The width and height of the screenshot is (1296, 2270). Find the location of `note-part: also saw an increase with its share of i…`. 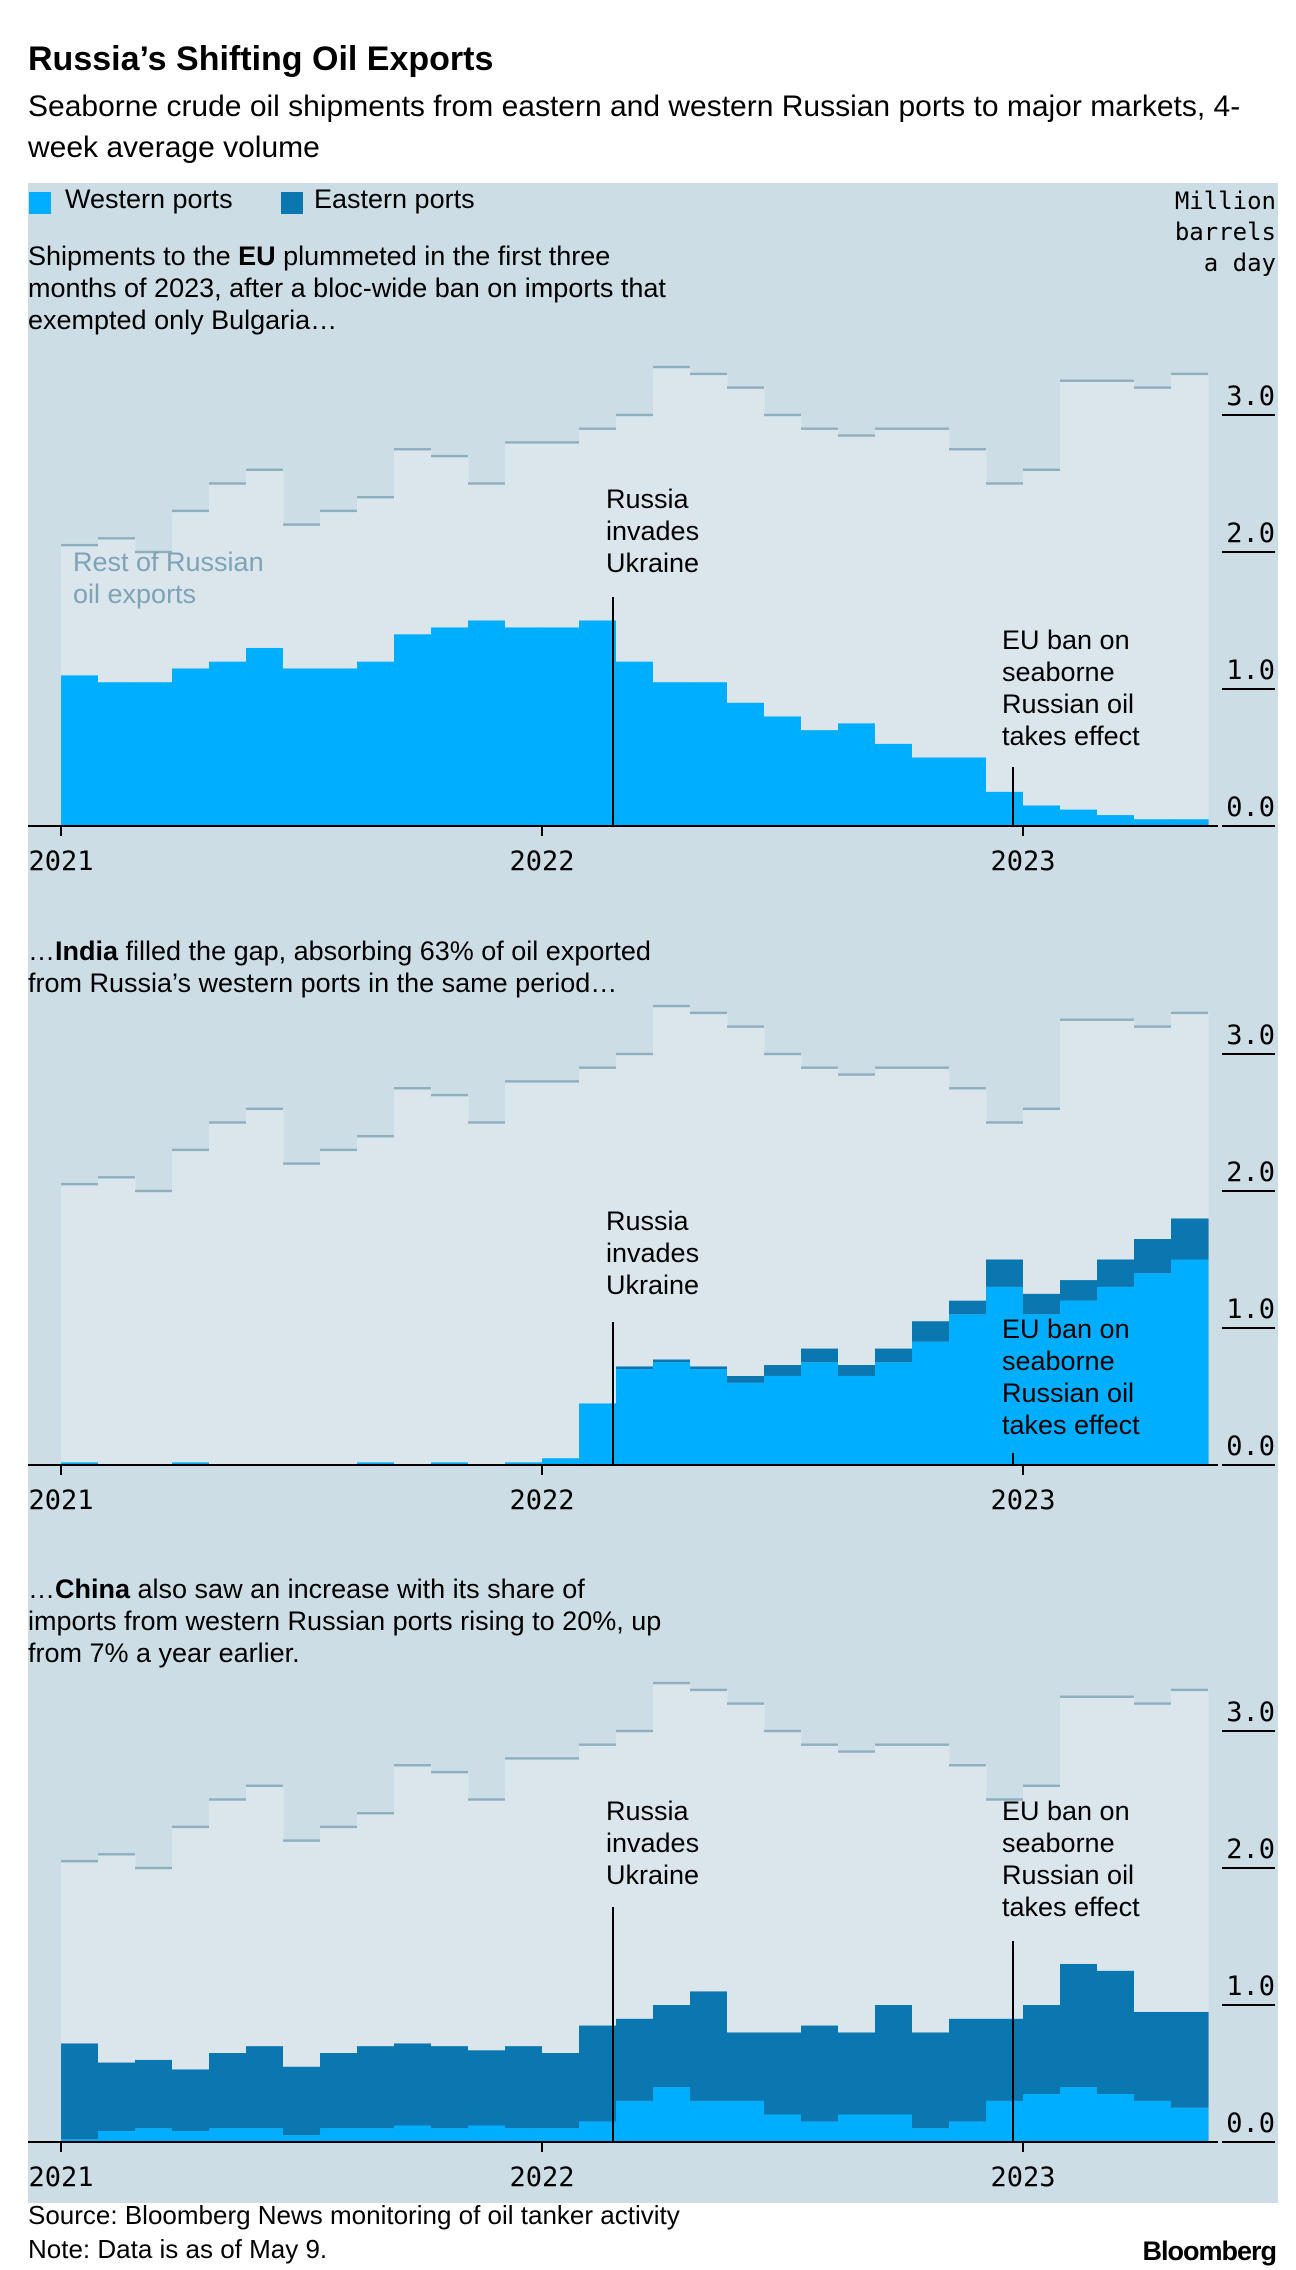

note-part: also saw an increase with its share of i… is located at coordinates (345, 1621).